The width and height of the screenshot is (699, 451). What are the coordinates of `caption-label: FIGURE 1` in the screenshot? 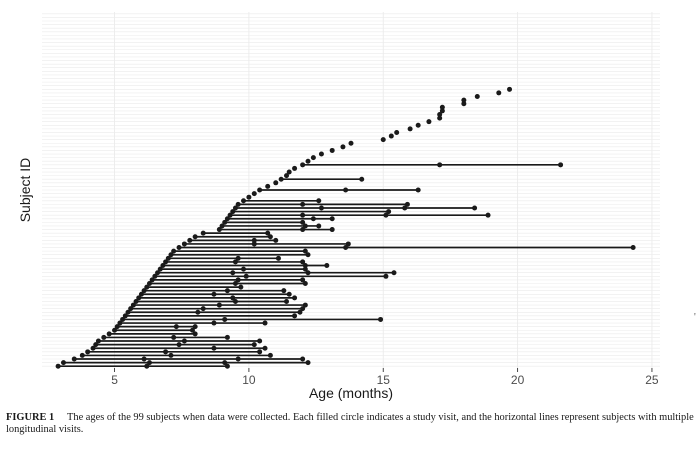 It's located at (30, 417).